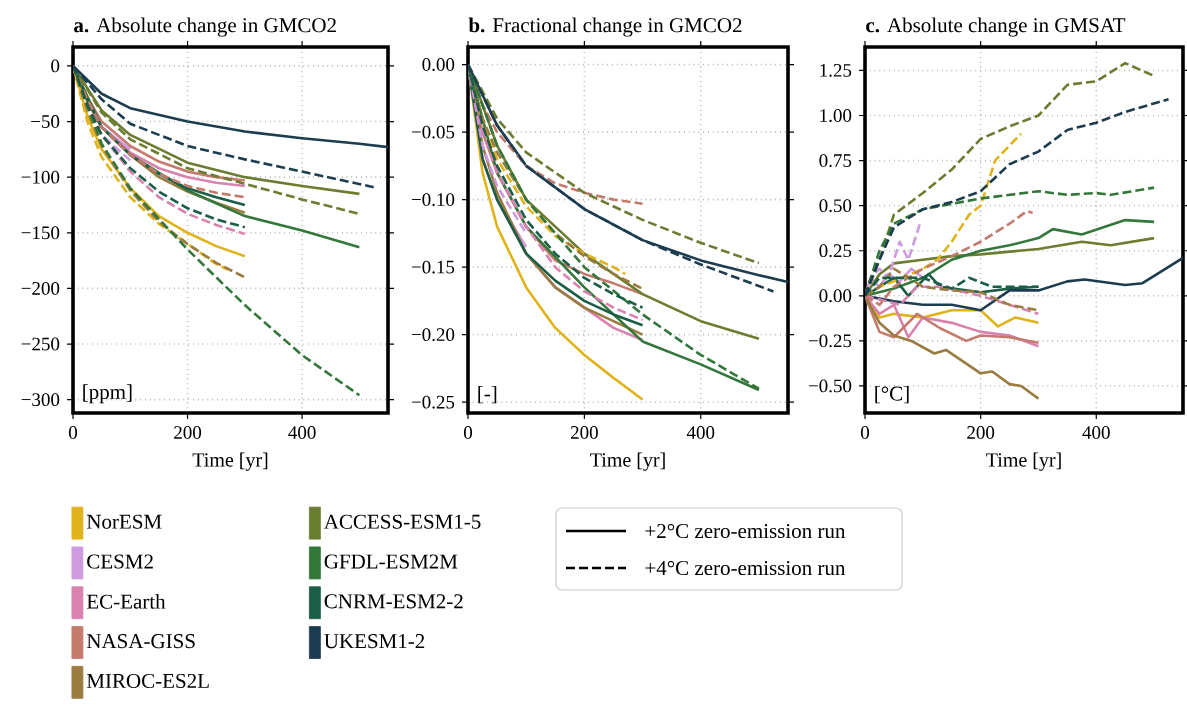  Describe the element at coordinates (433, 132) in the screenshot. I see `y-tick-label: −0.05` at that location.